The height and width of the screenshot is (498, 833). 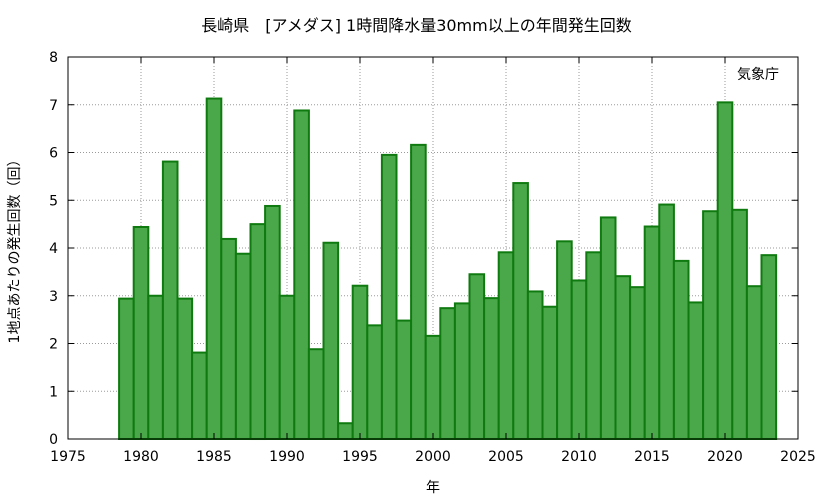 What do you see at coordinates (68, 457) in the screenshot?
I see `x-tick-label: 1975` at bounding box center [68, 457].